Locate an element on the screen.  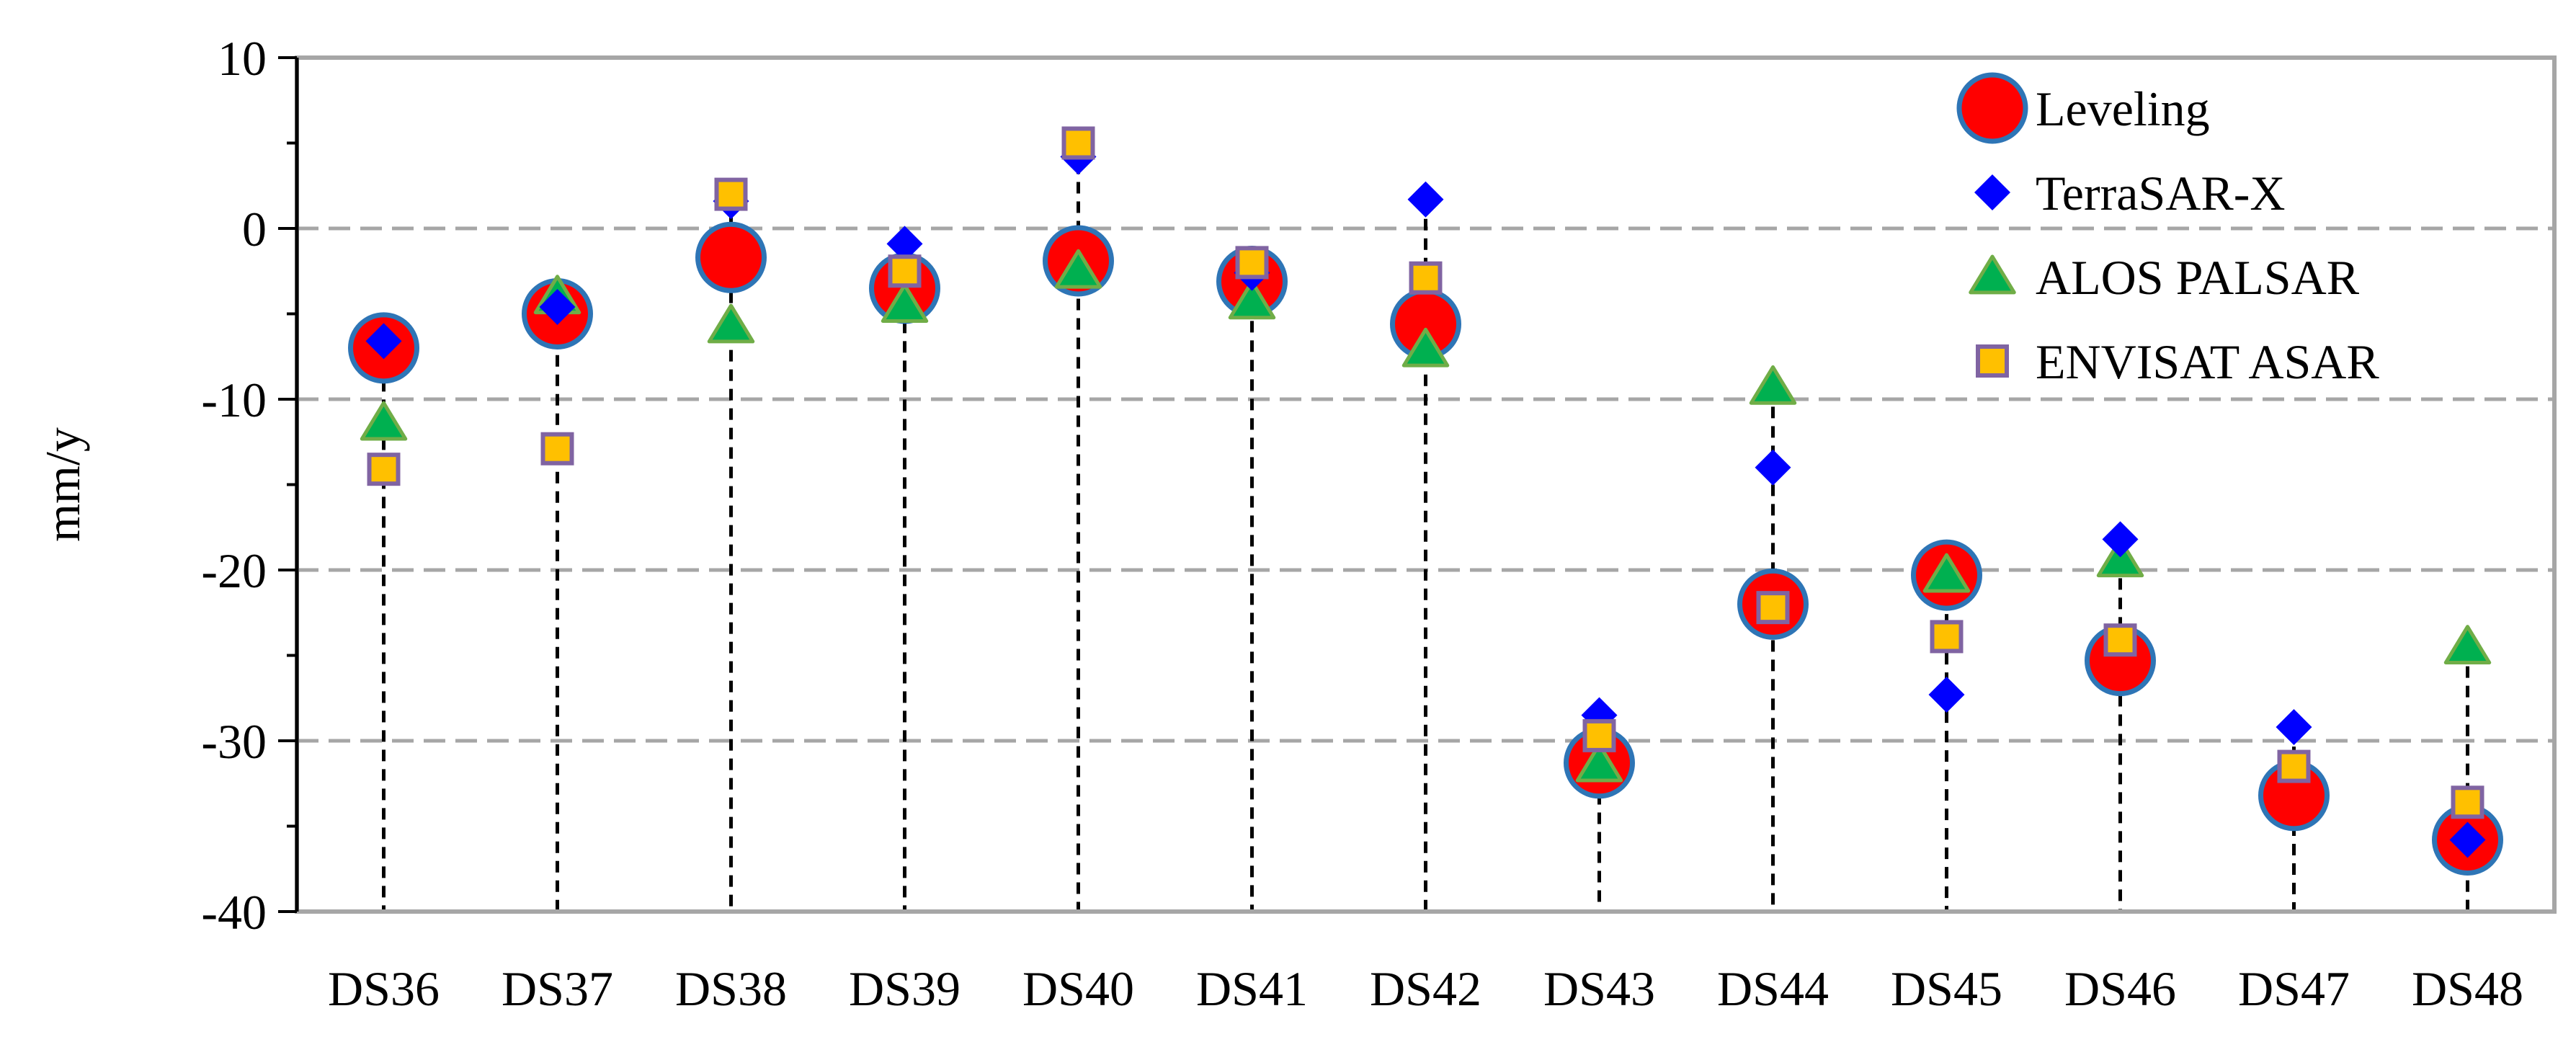
y-tick-label: -40 is located at coordinates (234, 912).